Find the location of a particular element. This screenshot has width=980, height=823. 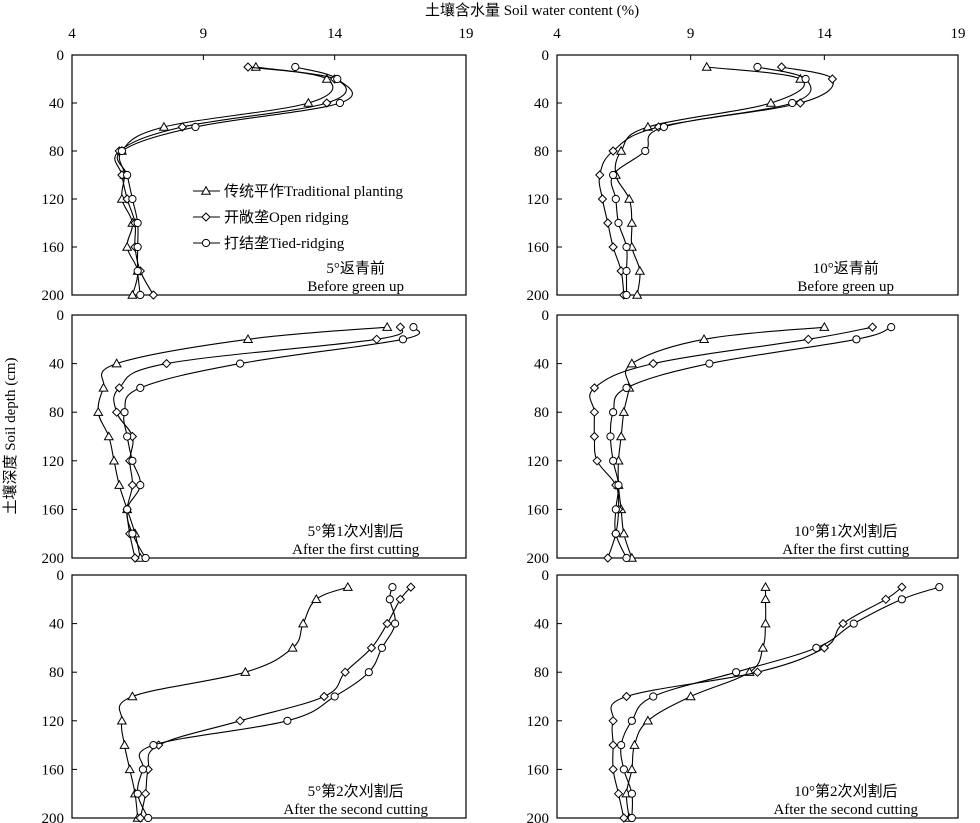

panel-row1-left: 0 40 80 120 160 200 4 9 14 19 5°返青前 Before green up is located at coordinates (258, 165).